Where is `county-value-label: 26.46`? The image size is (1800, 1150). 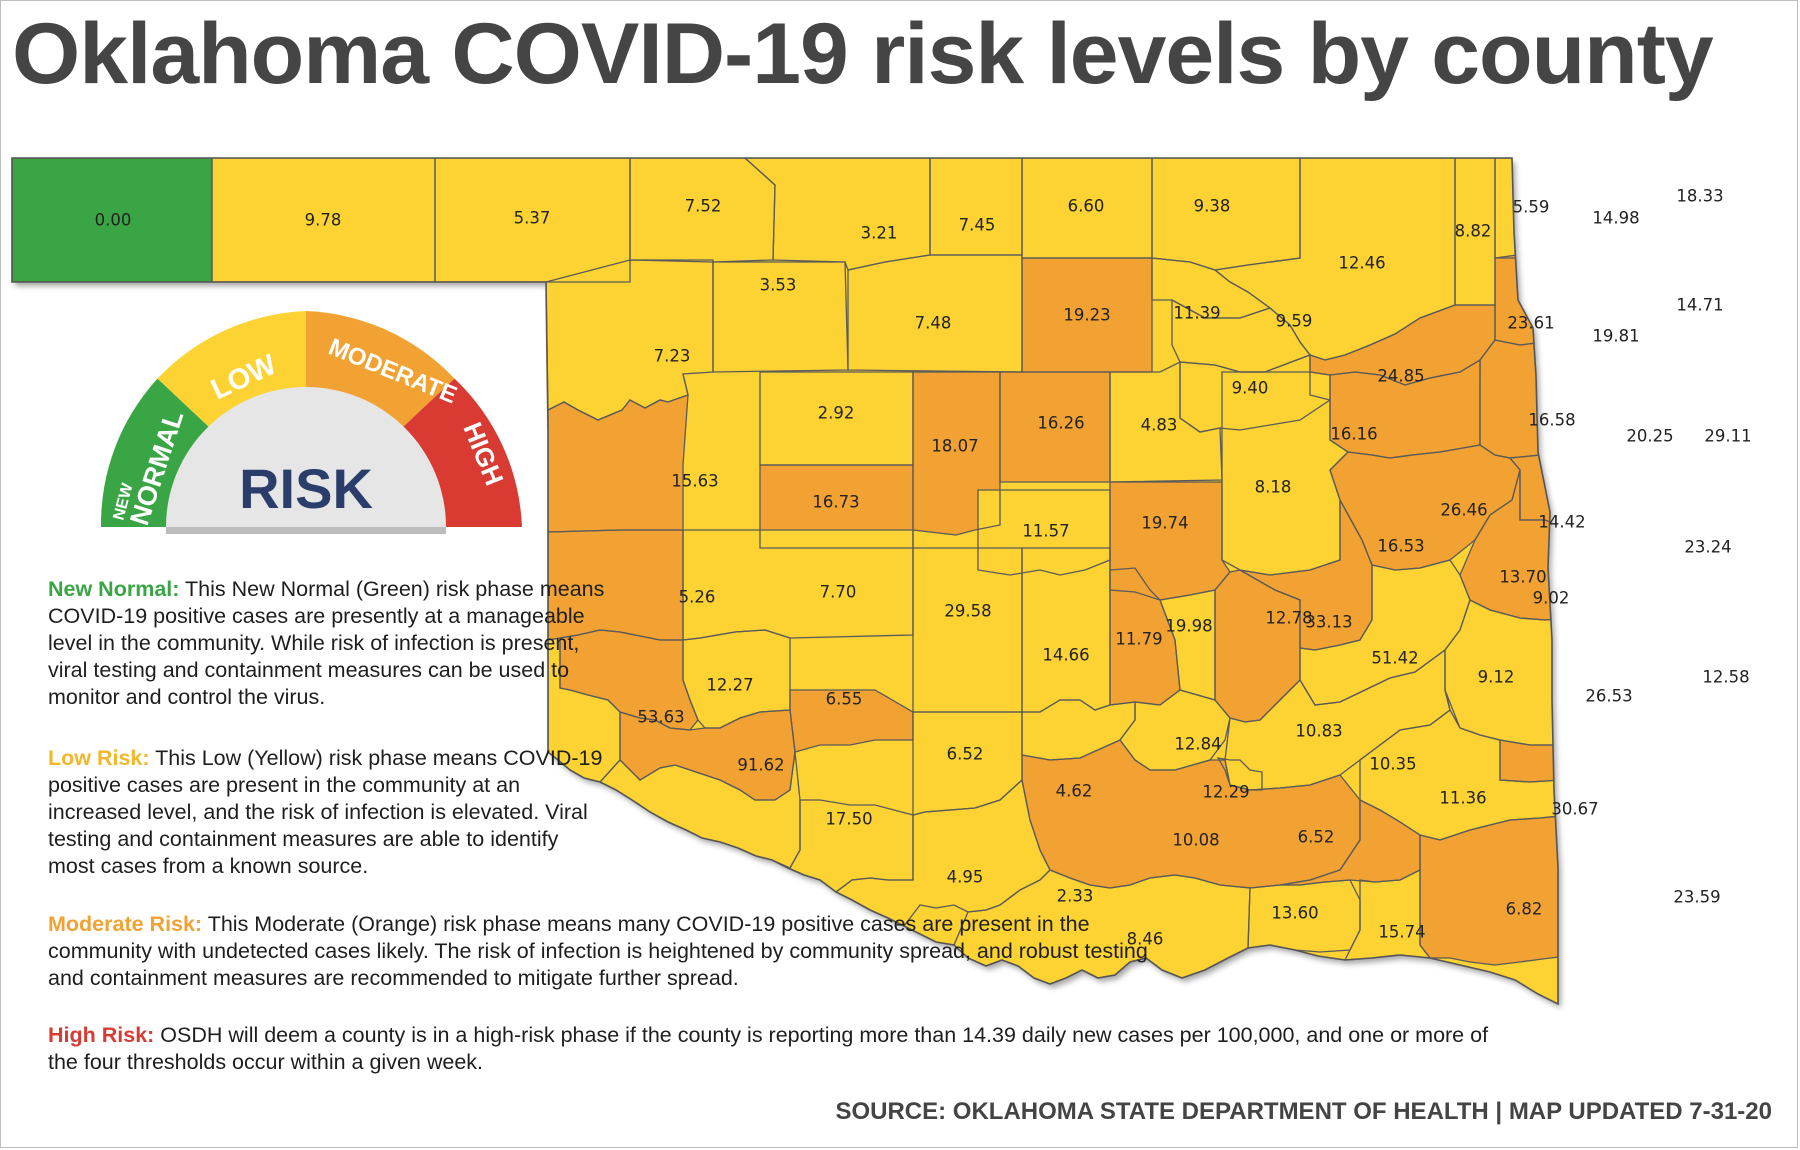
county-value-label: 26.46 is located at coordinates (1463, 510).